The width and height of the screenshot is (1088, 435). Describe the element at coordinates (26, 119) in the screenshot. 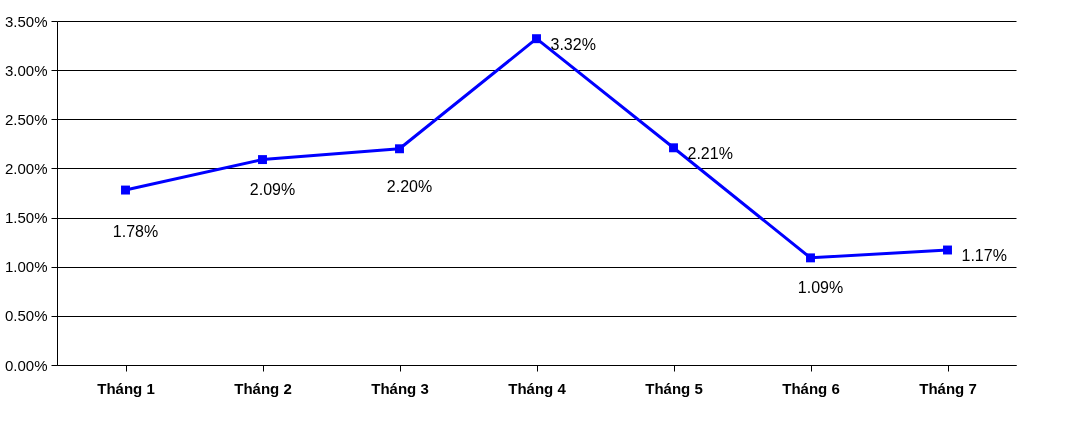

I see `y-tick-label: 2.50%` at that location.